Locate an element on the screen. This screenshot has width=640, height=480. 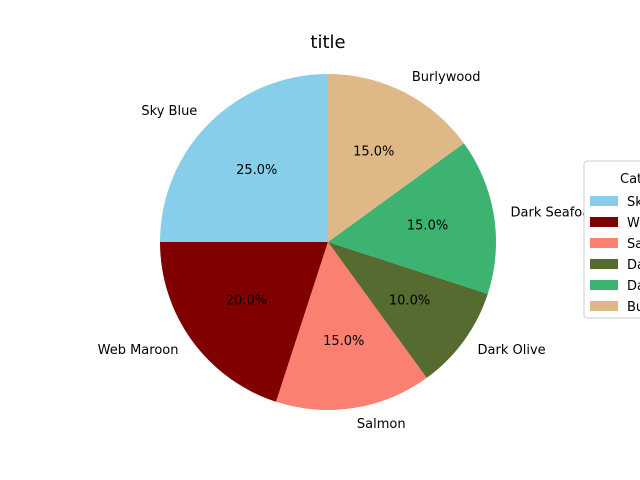
pie-slice-salmon is located at coordinates (351, 326).